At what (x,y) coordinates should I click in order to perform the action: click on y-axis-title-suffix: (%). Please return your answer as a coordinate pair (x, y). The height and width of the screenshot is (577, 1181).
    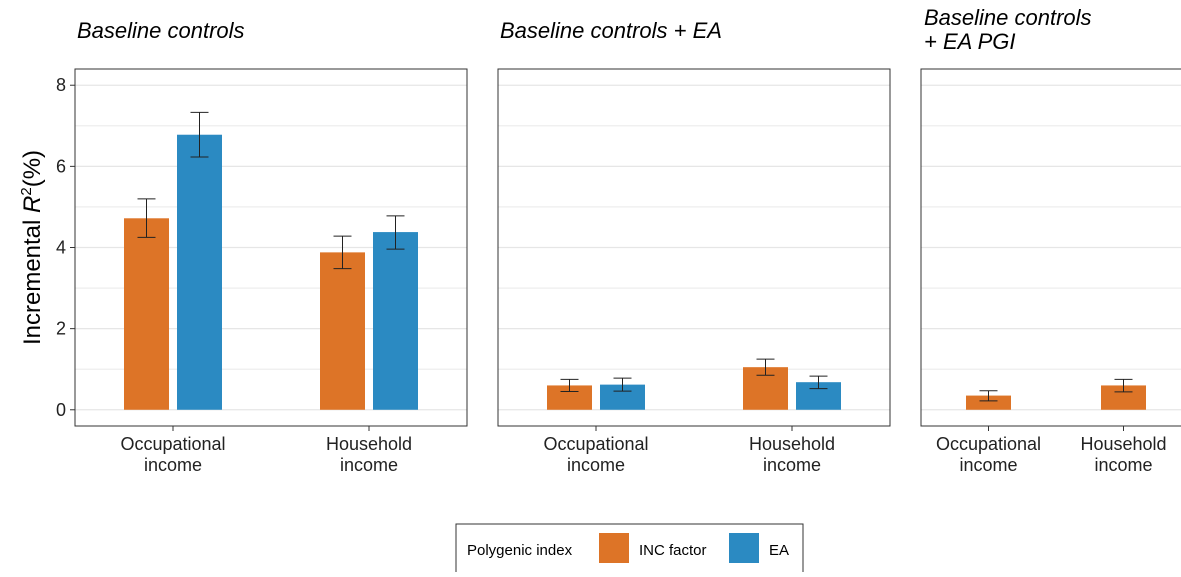
    Looking at the image, I should click on (32, 168).